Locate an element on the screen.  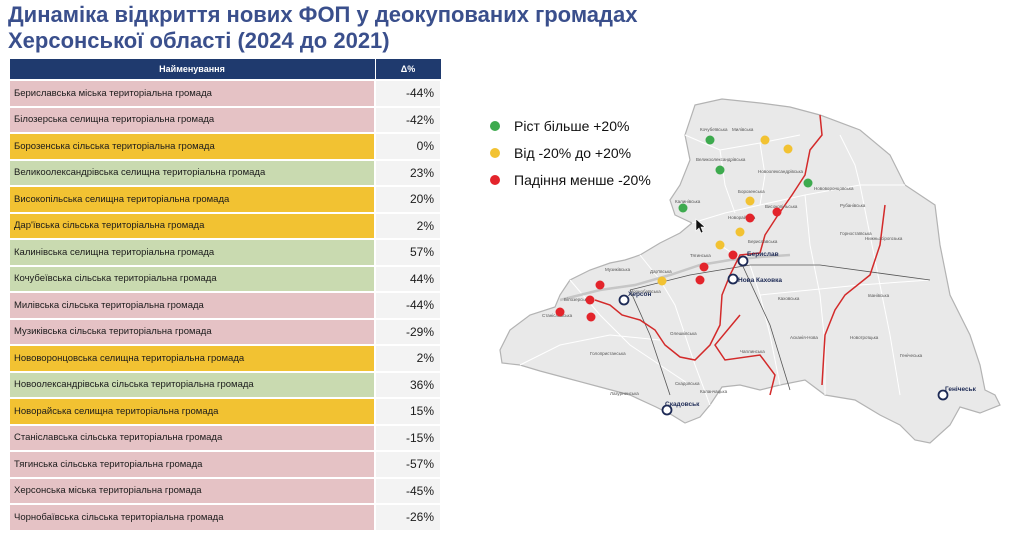
delta-percent-cell: 44% is located at coordinates (408, 278).